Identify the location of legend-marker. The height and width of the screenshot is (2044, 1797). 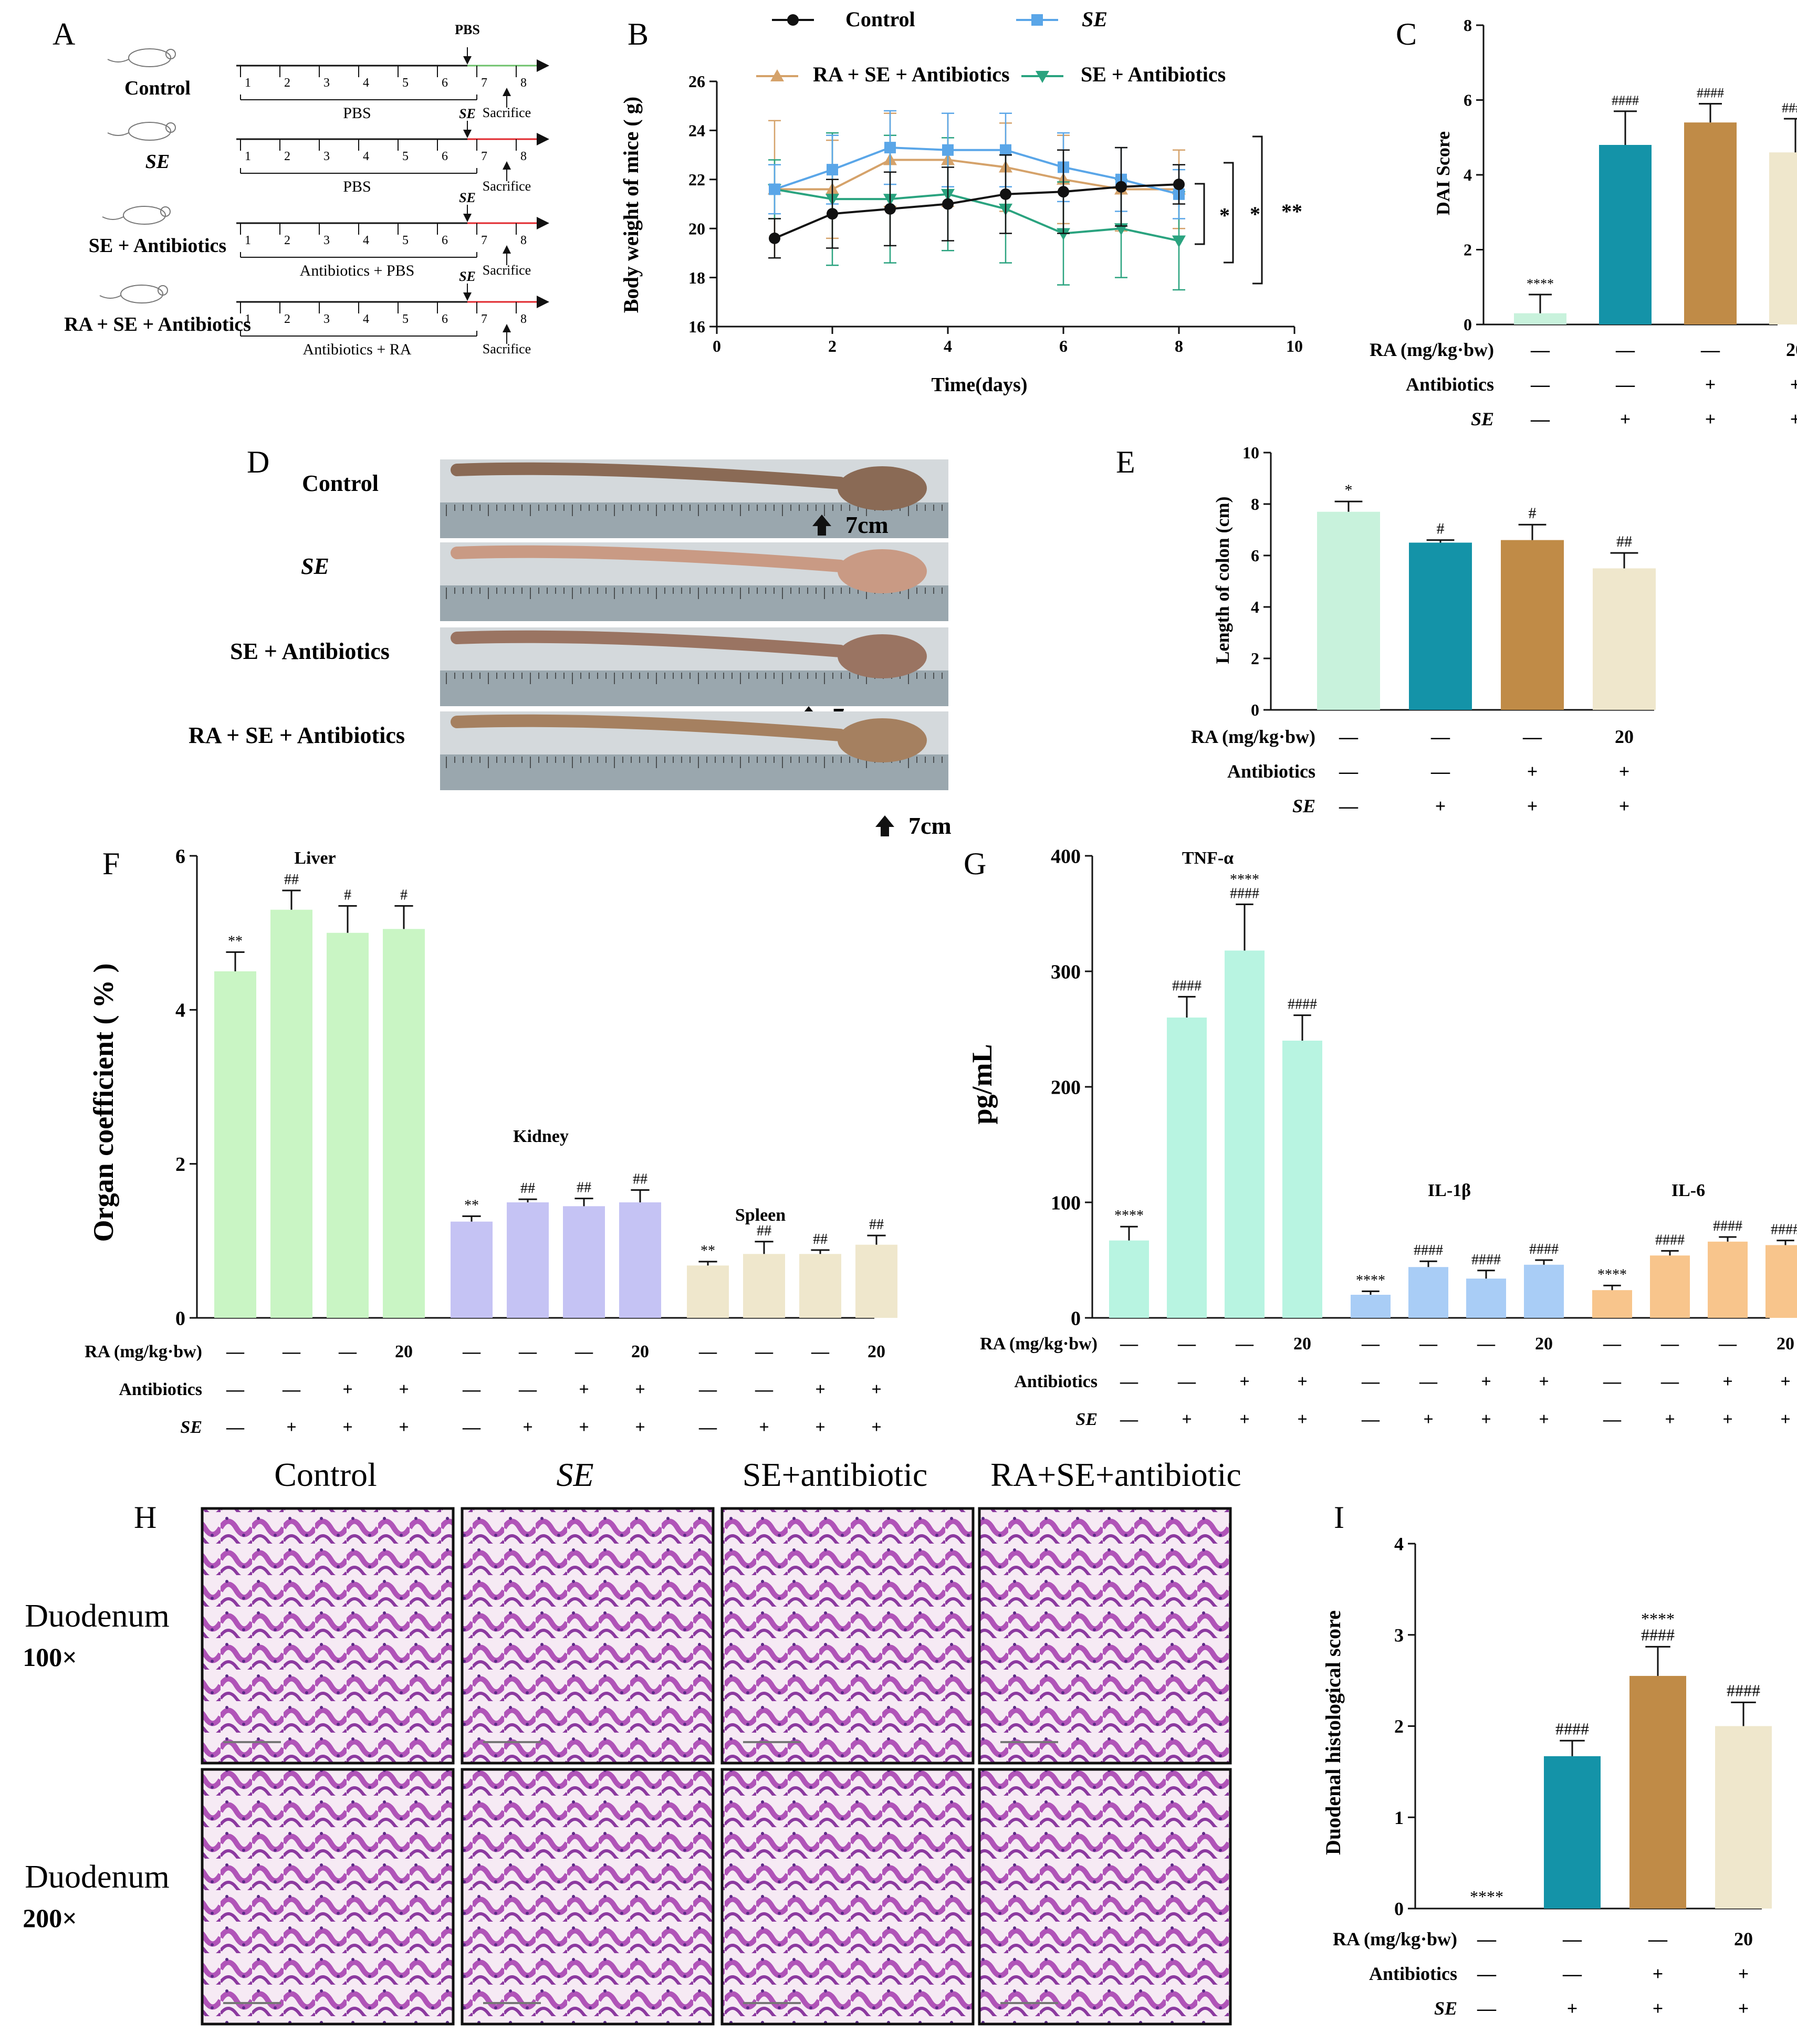
(777, 75).